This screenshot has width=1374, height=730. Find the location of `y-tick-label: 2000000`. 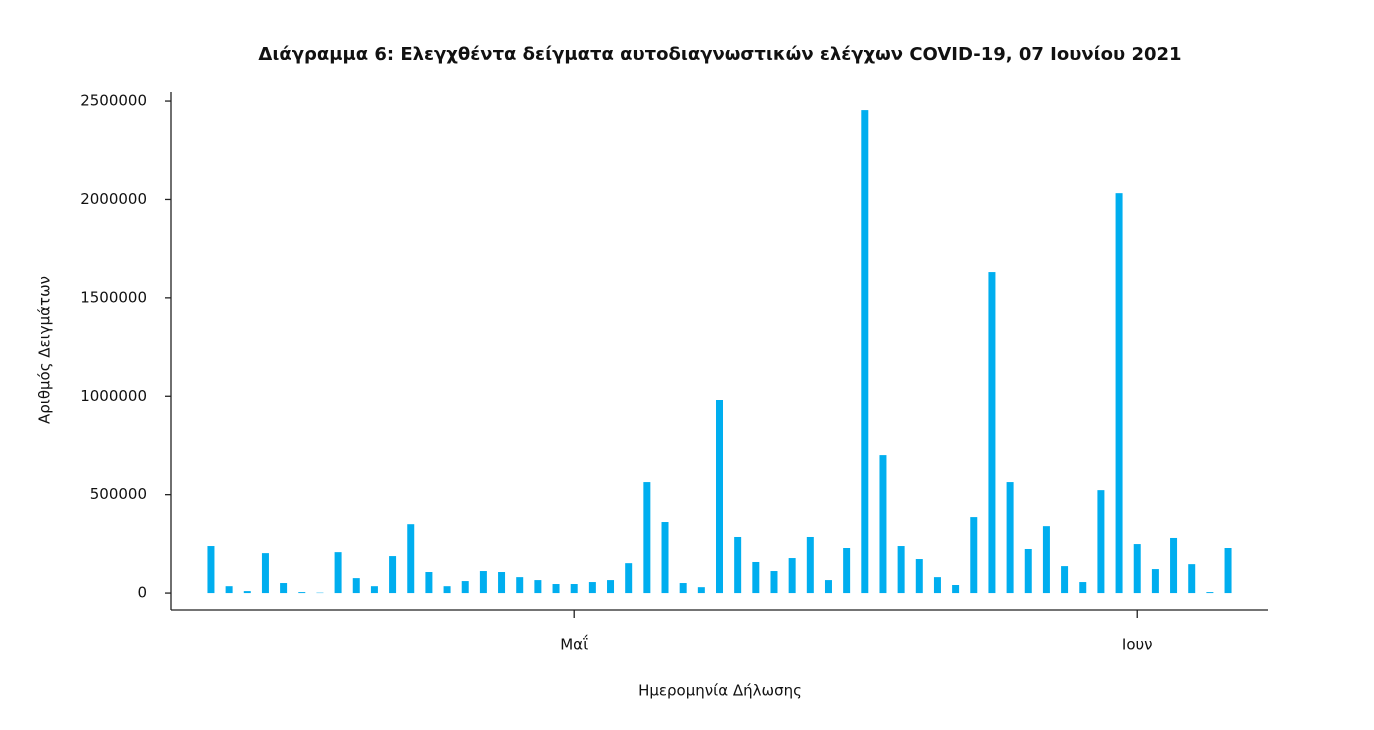

y-tick-label: 2000000 is located at coordinates (113, 199).